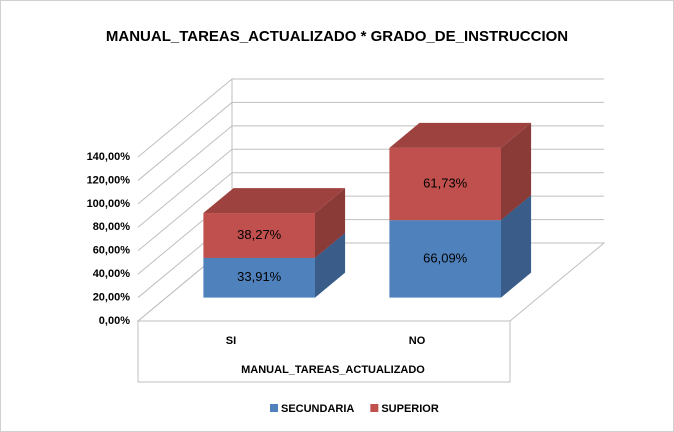  I want to click on y-tick-label: 80,00%, so click(112, 227).